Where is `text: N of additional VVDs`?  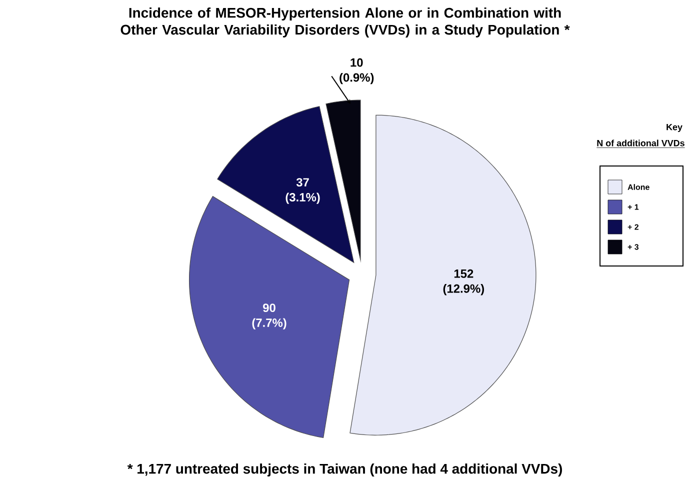 text: N of additional VVDs is located at coordinates (640, 143).